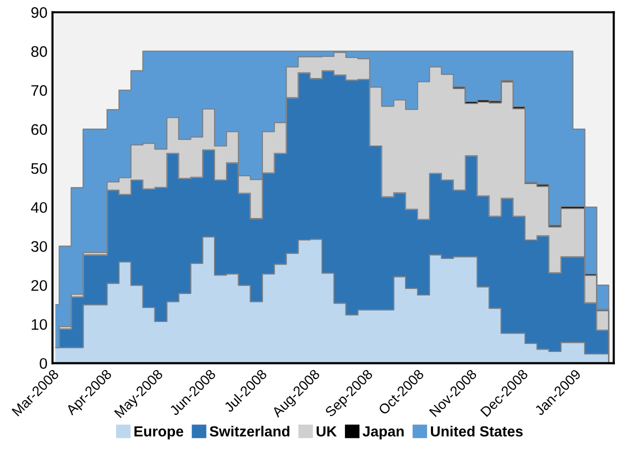  What do you see at coordinates (326, 431) in the screenshot?
I see `legend-label: UK` at bounding box center [326, 431].